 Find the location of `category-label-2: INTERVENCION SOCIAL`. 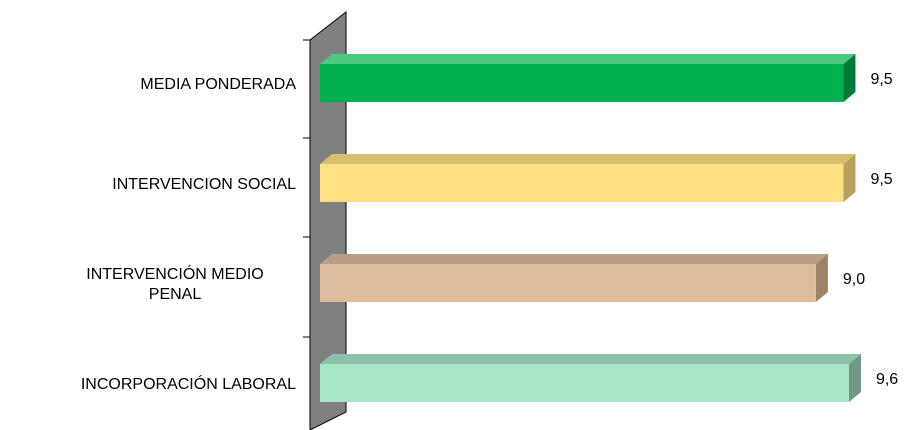

category-label-2: INTERVENCION SOCIAL is located at coordinates (204, 184).